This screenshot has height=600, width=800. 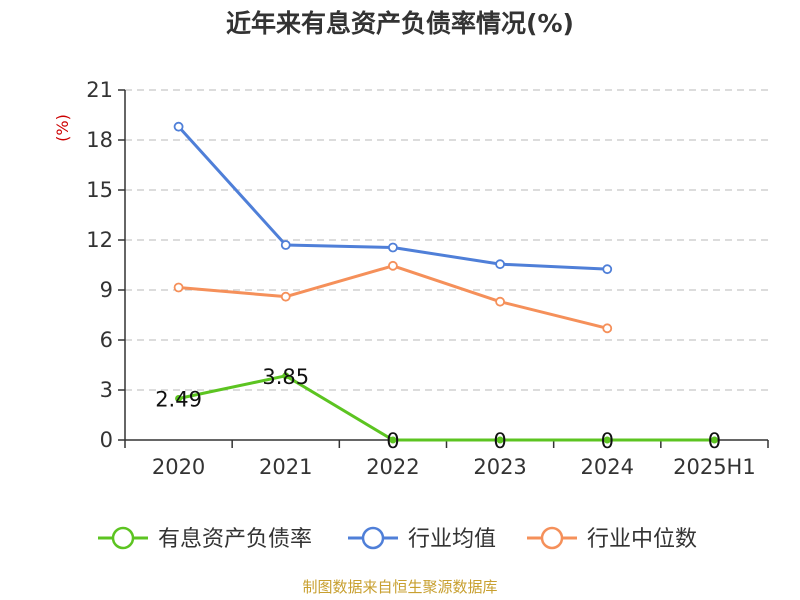 I want to click on y-tick-label: 9, so click(x=106, y=290).